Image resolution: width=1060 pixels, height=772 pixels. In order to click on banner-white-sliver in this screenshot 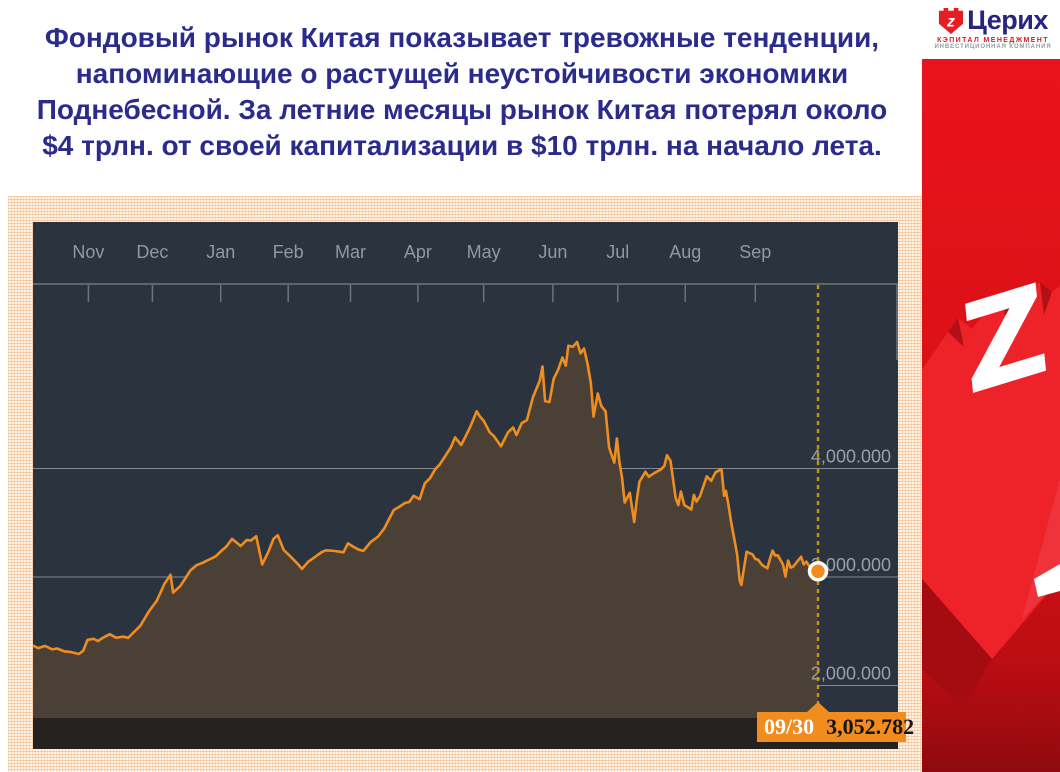, I will do `click(1047, 580)`.